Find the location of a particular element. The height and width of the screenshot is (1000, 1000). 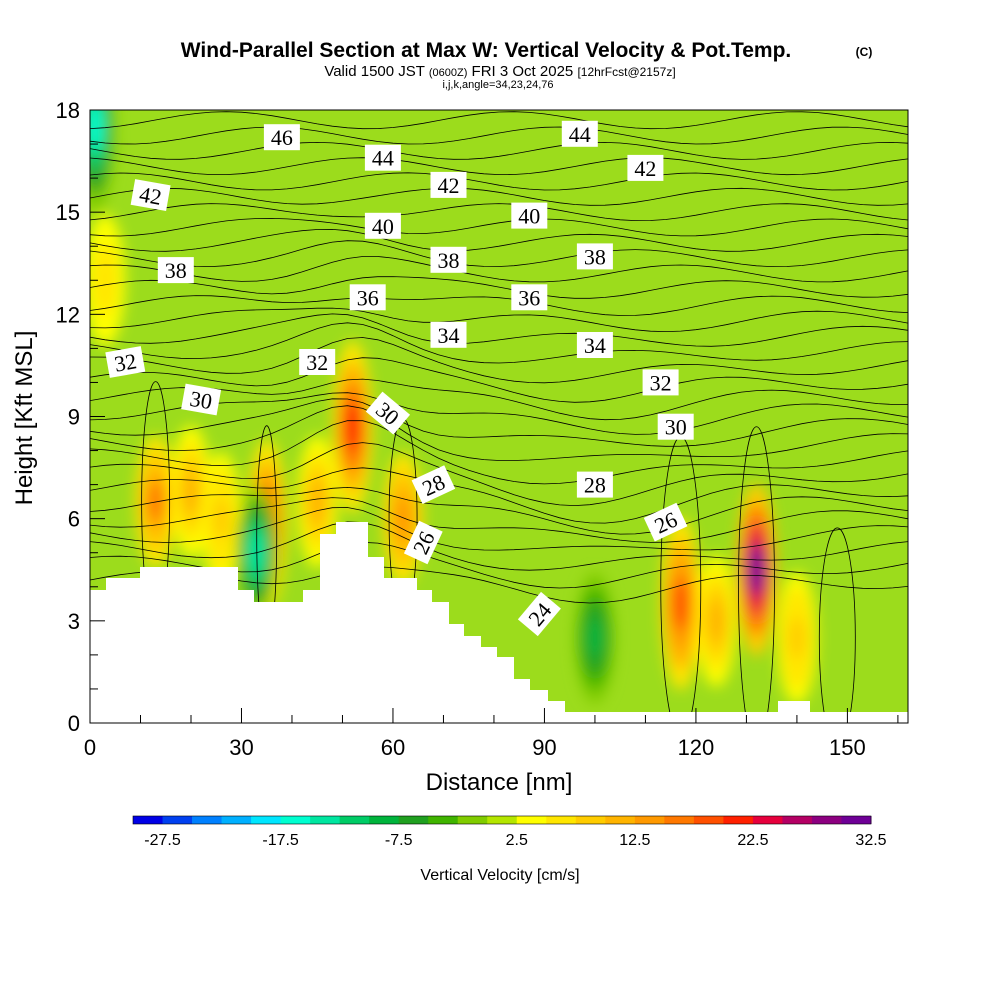

colorbar-tick-label: -17.5 is located at coordinates (280, 840).